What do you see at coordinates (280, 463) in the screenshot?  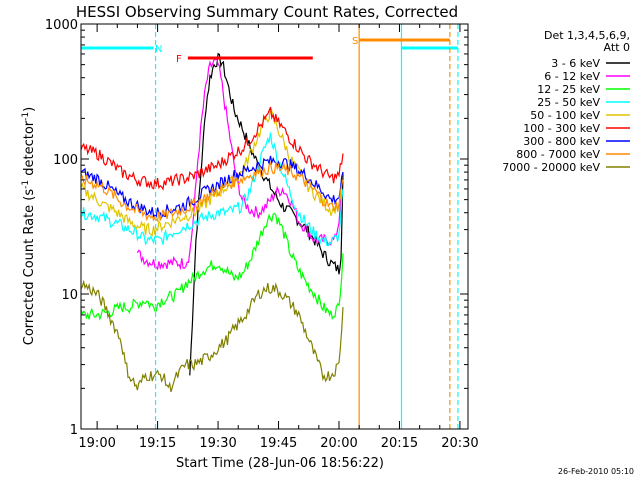 I see `x-axis-label: Start Time (28-Jun-06 18:56:22)` at bounding box center [280, 463].